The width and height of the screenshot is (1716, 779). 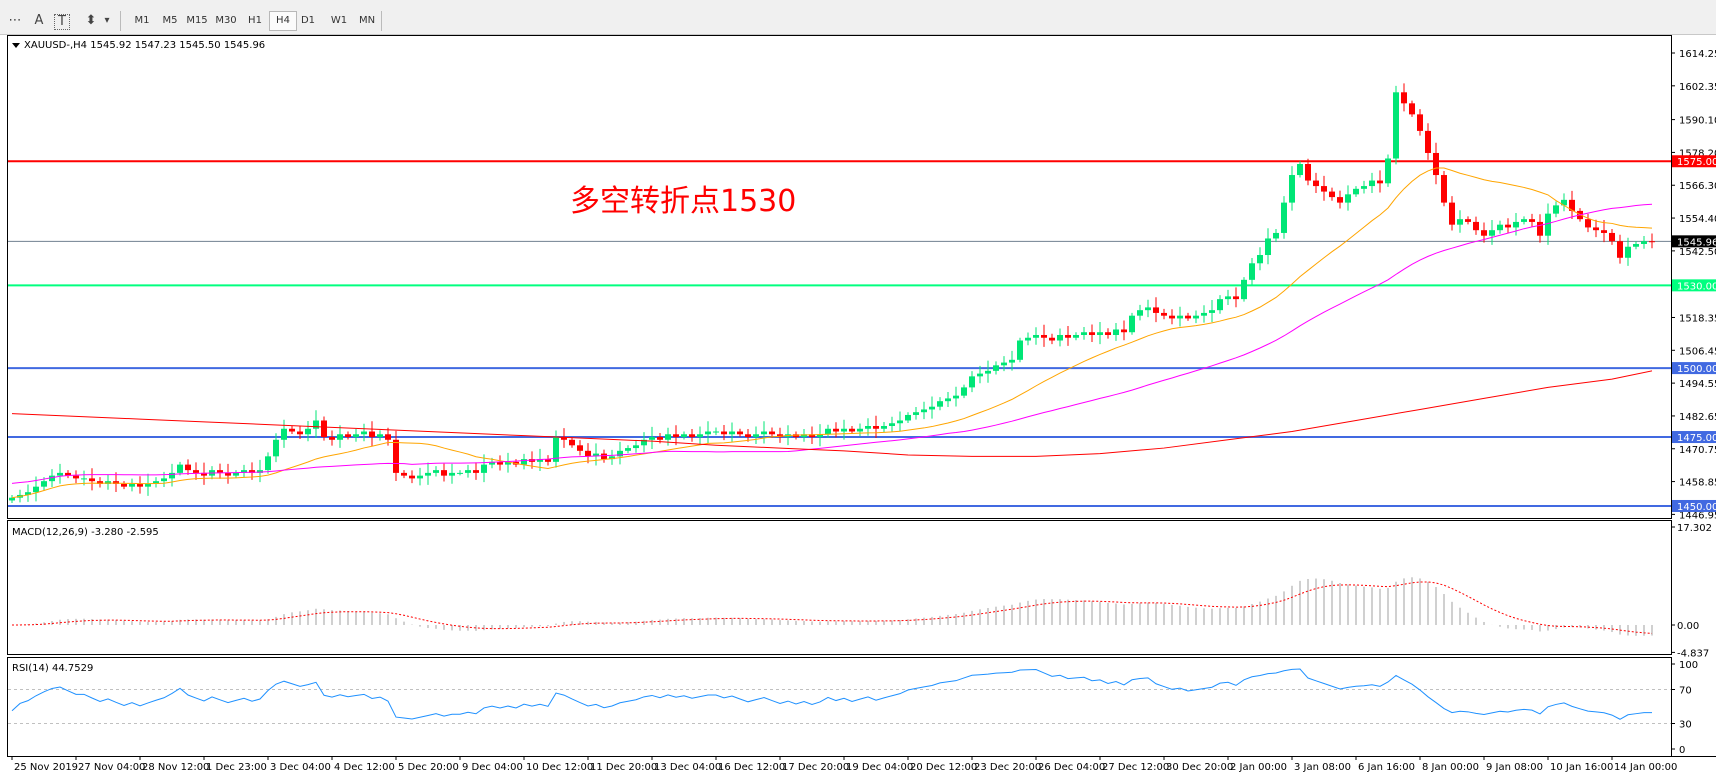 What do you see at coordinates (39, 20) in the screenshot?
I see `text-icon: A` at bounding box center [39, 20].